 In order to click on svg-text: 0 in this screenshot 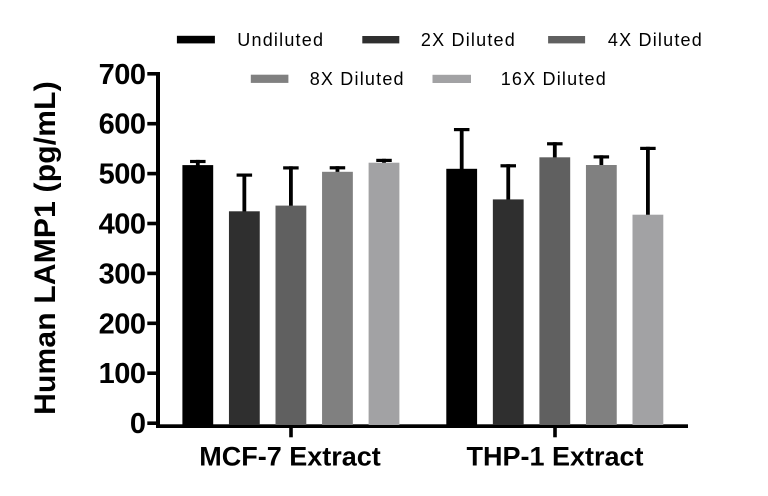, I will do `click(138, 424)`.